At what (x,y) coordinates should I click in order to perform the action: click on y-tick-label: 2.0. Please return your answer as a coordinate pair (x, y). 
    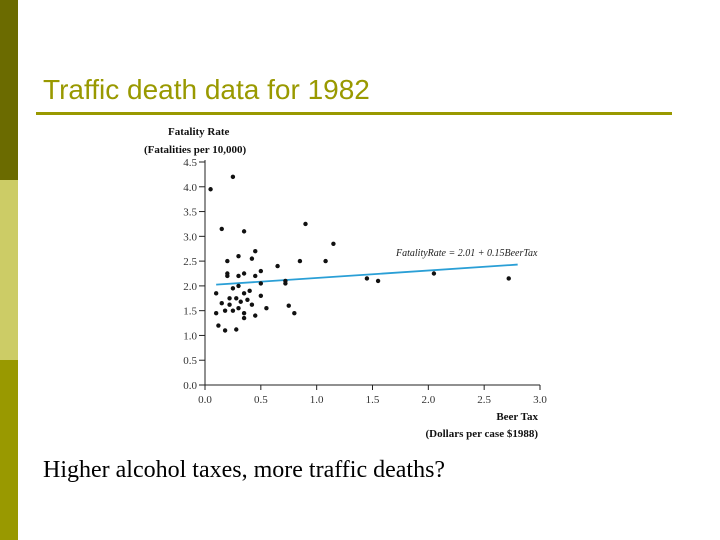
    Looking at the image, I should click on (190, 287).